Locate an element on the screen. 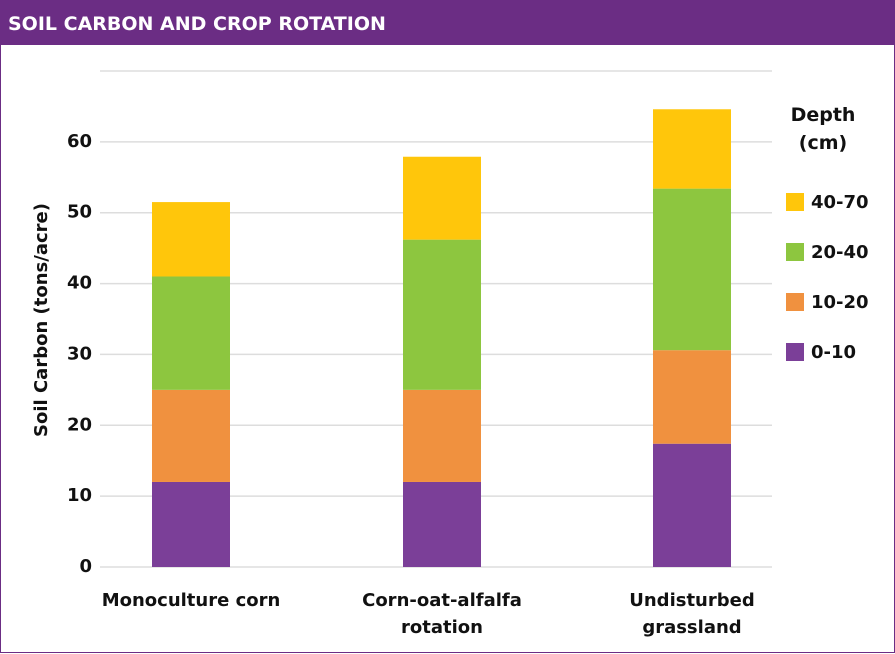  legend-label: 0-10 is located at coordinates (833, 352).